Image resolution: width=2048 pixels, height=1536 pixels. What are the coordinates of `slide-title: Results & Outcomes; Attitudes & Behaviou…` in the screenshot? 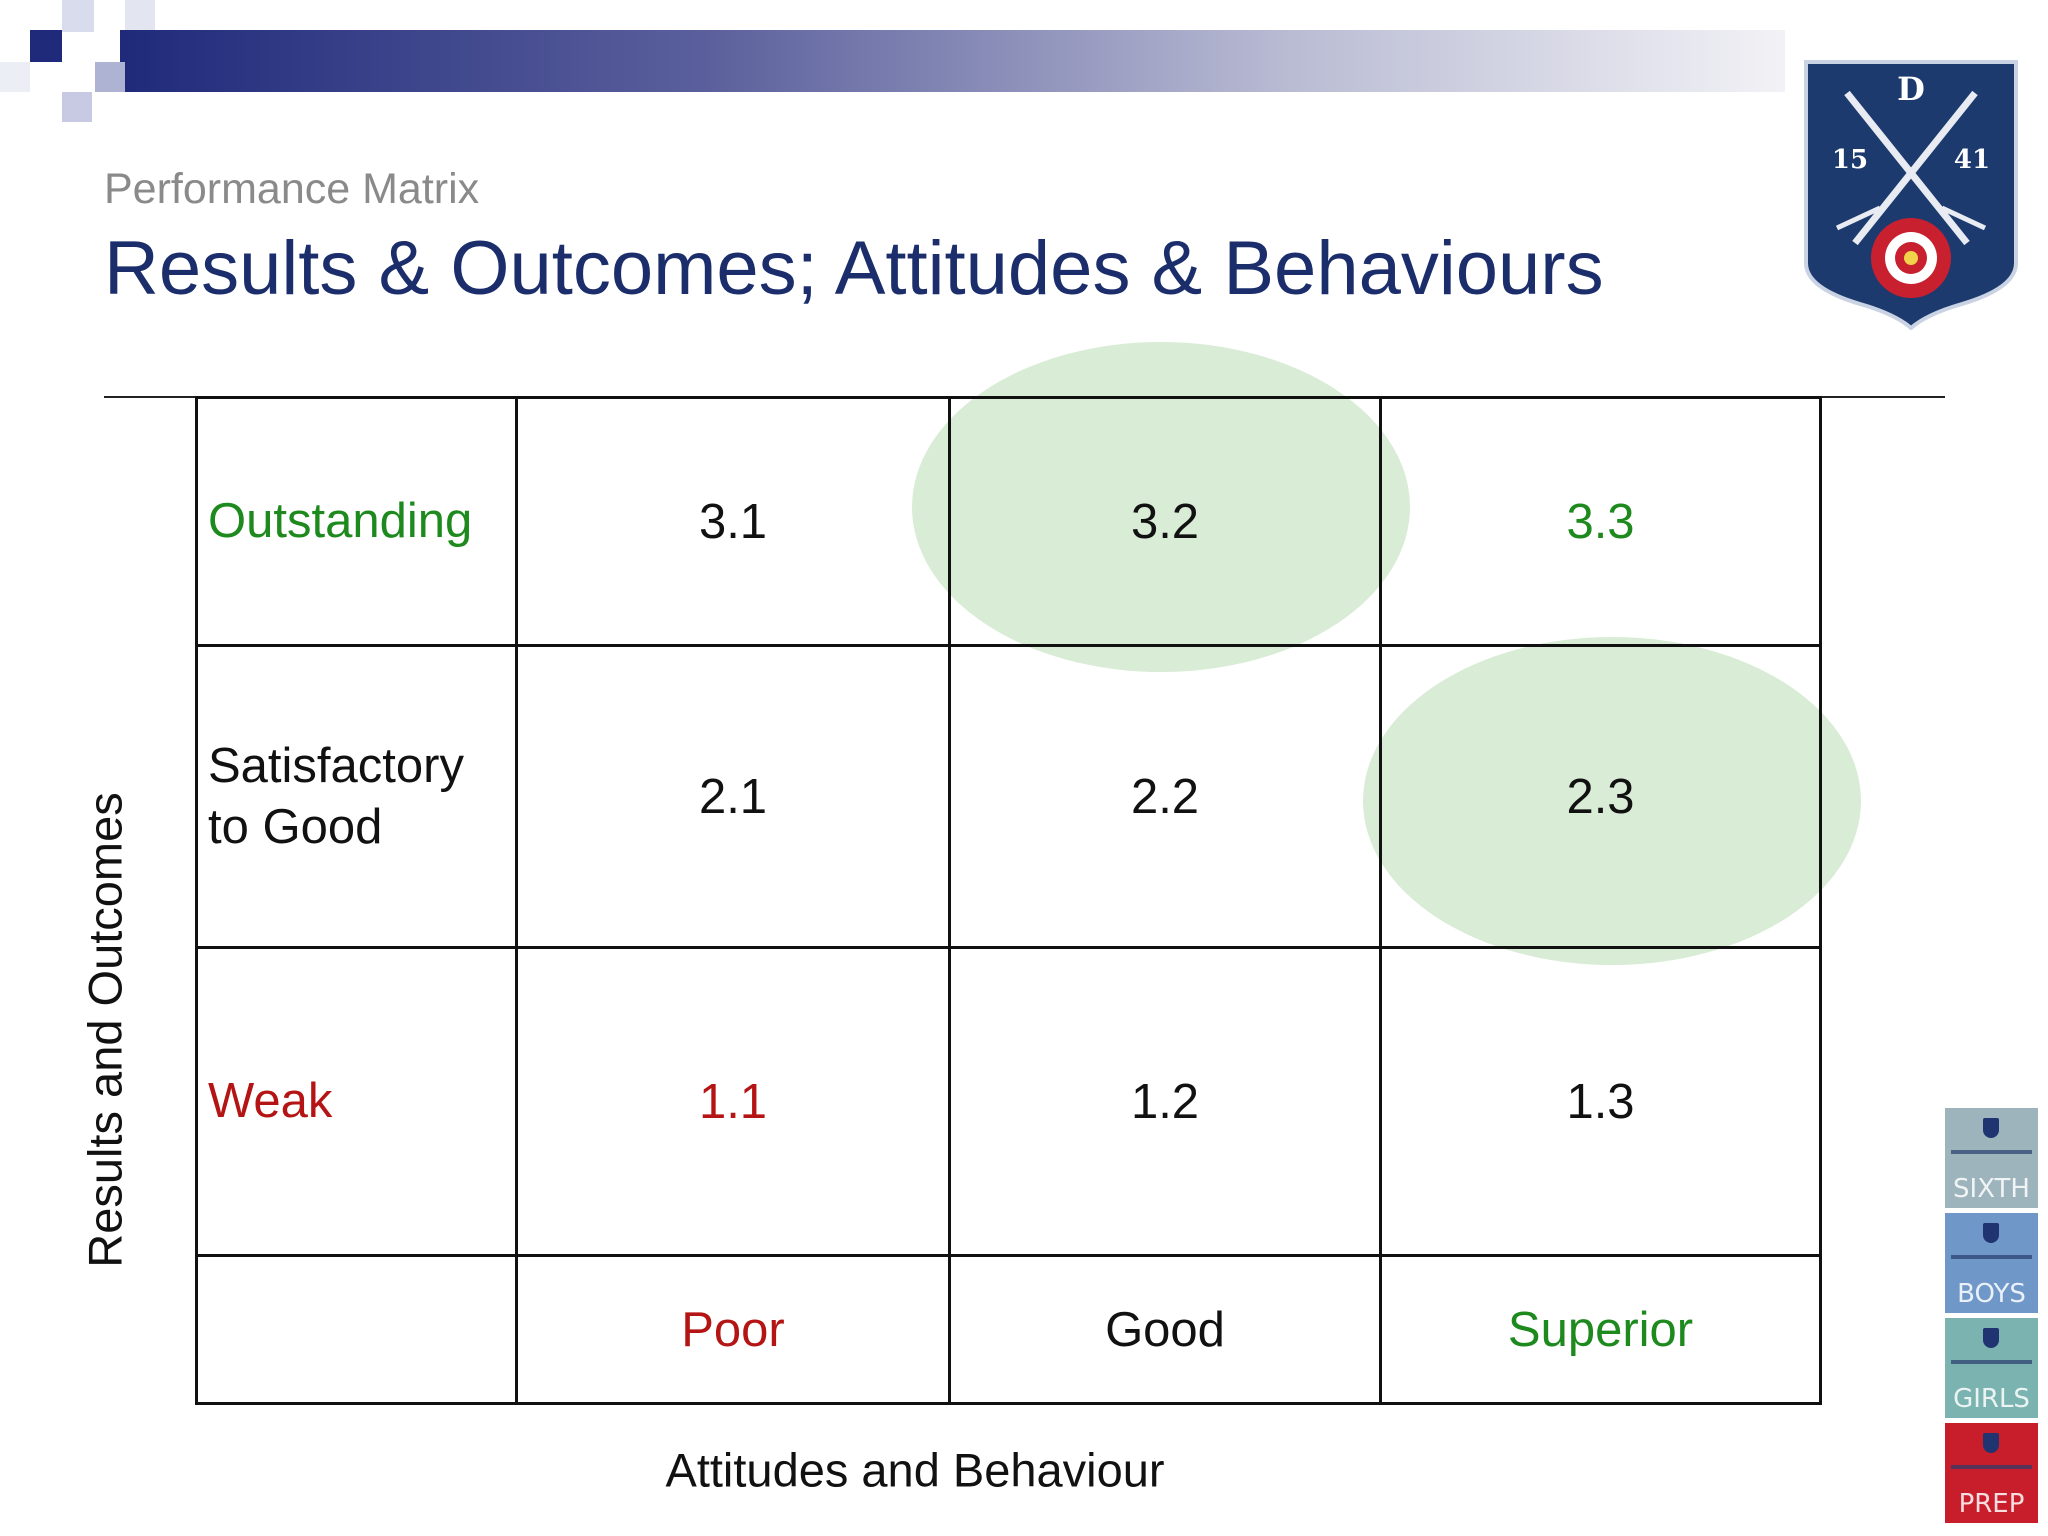 It's located at (854, 268).